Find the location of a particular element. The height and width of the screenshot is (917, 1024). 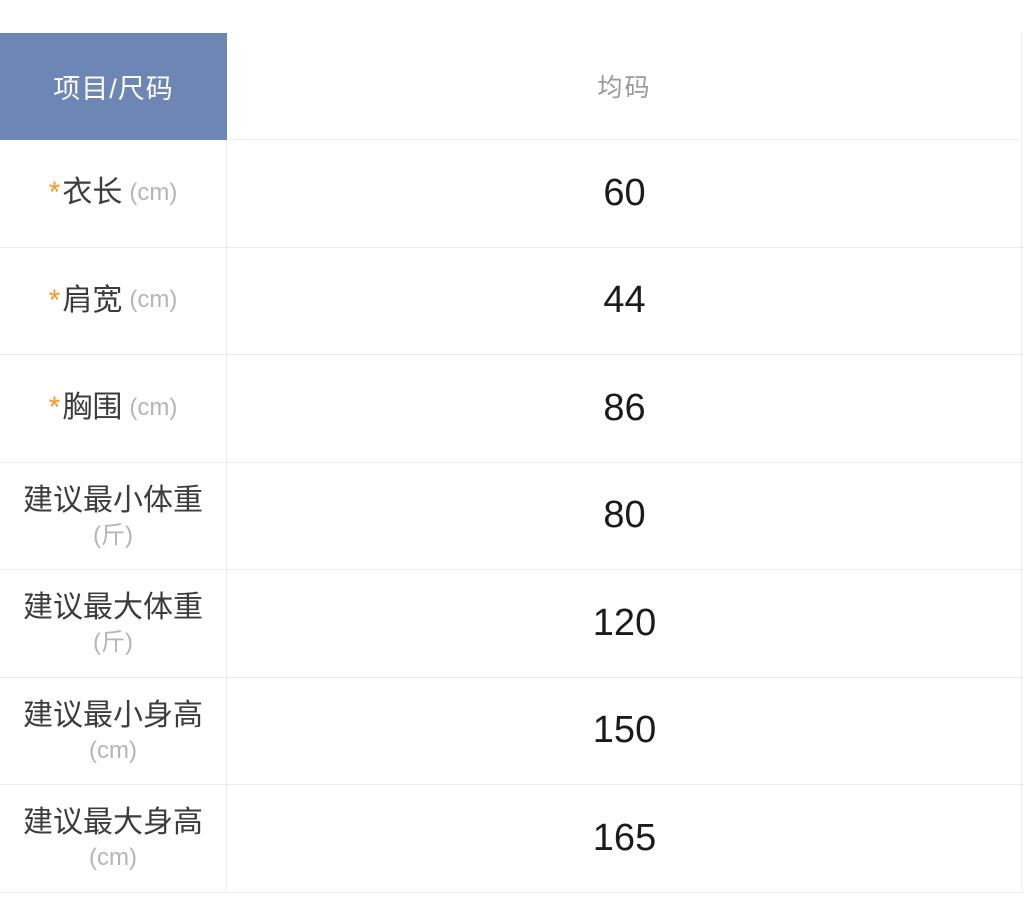

row-label-bust: * 胸围 (cm) is located at coordinates (113, 408).